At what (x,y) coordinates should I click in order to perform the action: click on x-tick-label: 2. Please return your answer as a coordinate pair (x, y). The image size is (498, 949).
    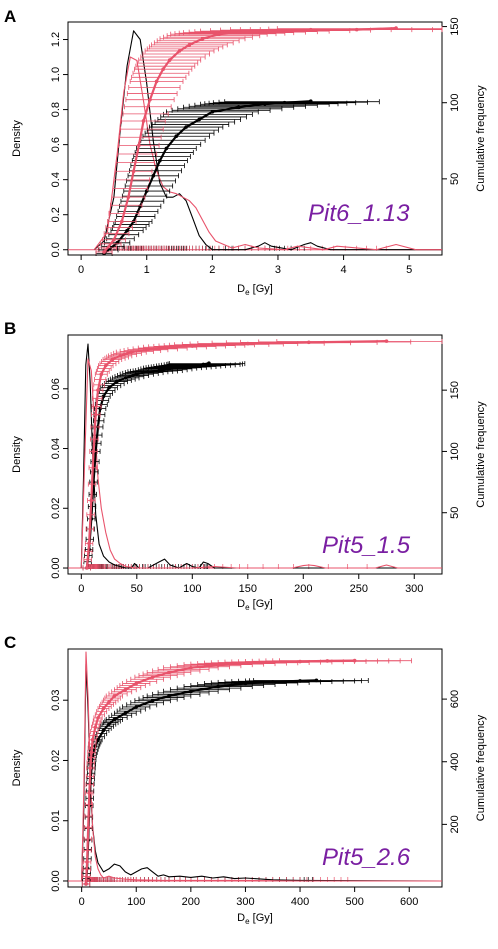
    Looking at the image, I should click on (212, 270).